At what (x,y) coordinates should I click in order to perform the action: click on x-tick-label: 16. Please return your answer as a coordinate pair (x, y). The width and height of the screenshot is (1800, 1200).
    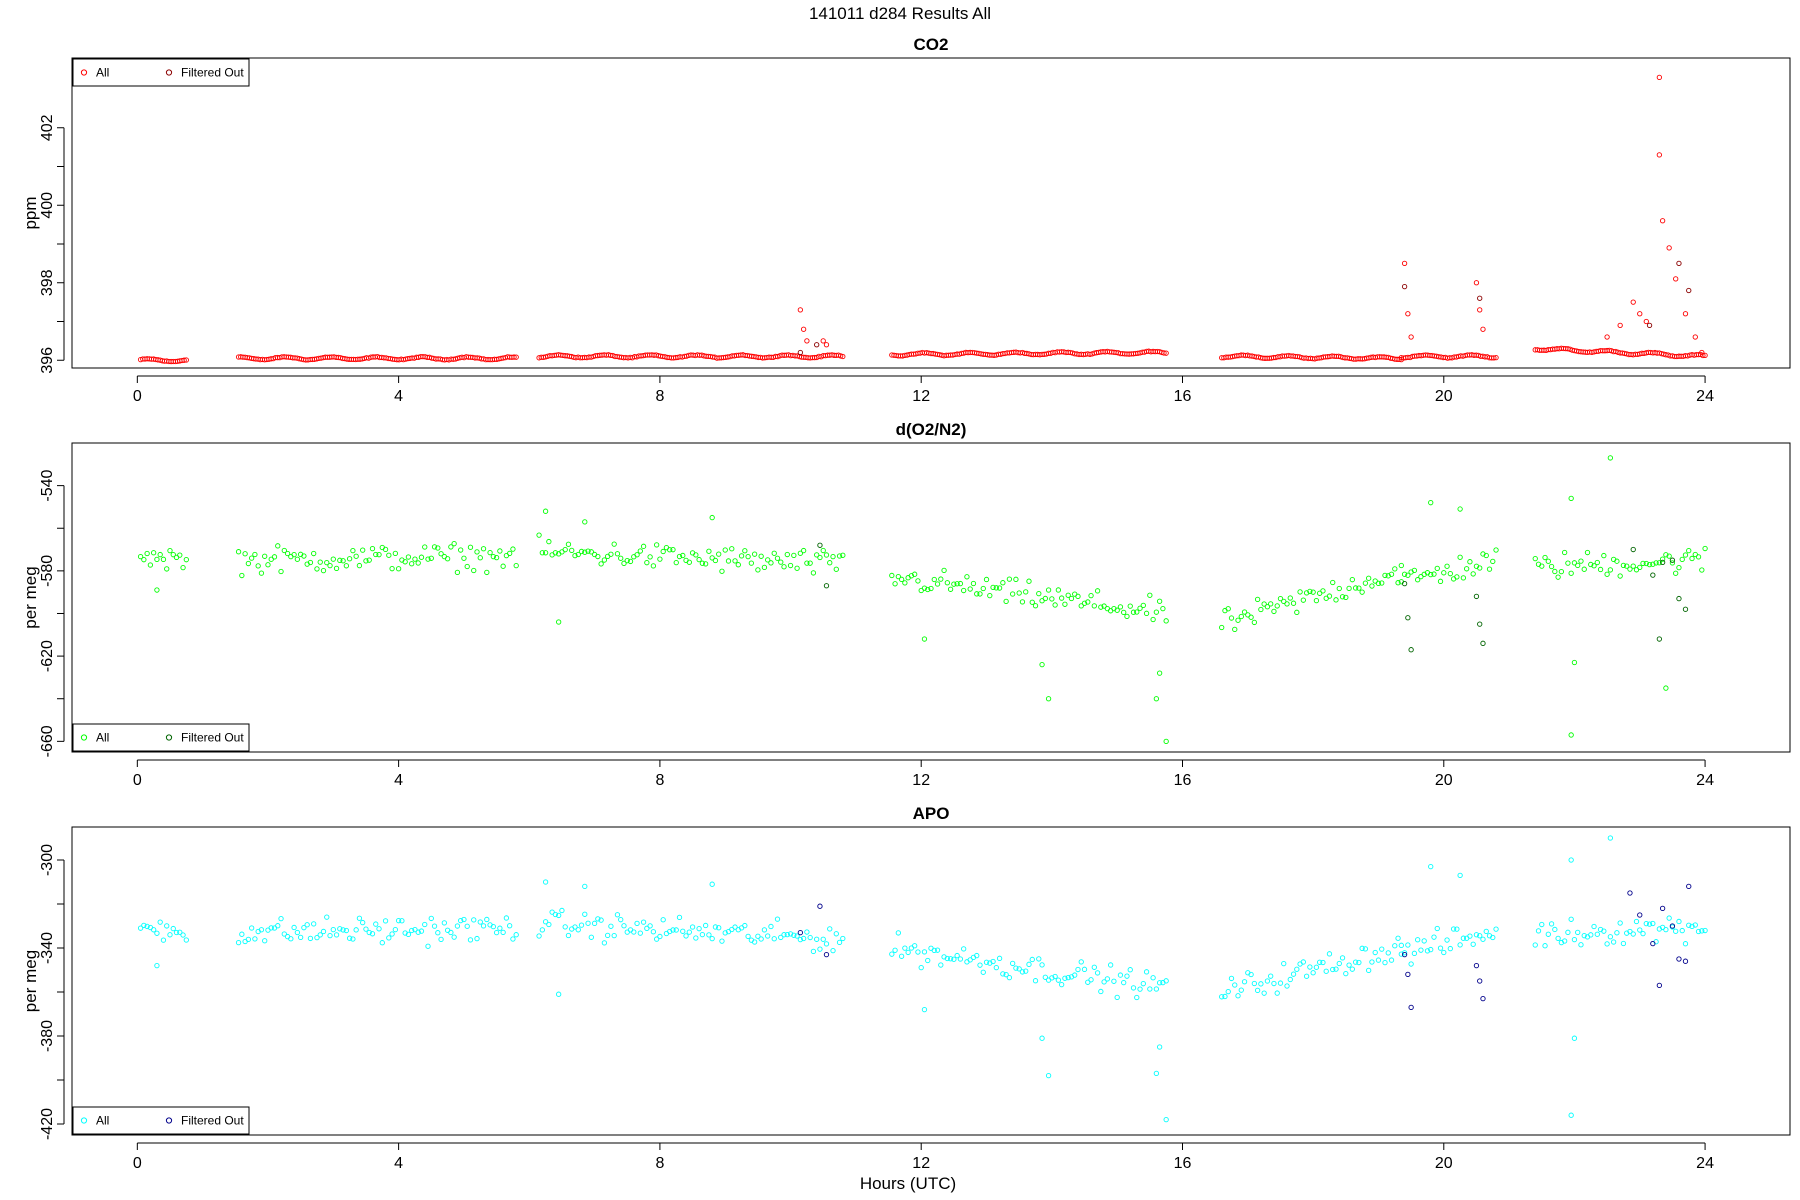
    Looking at the image, I should click on (1183, 780).